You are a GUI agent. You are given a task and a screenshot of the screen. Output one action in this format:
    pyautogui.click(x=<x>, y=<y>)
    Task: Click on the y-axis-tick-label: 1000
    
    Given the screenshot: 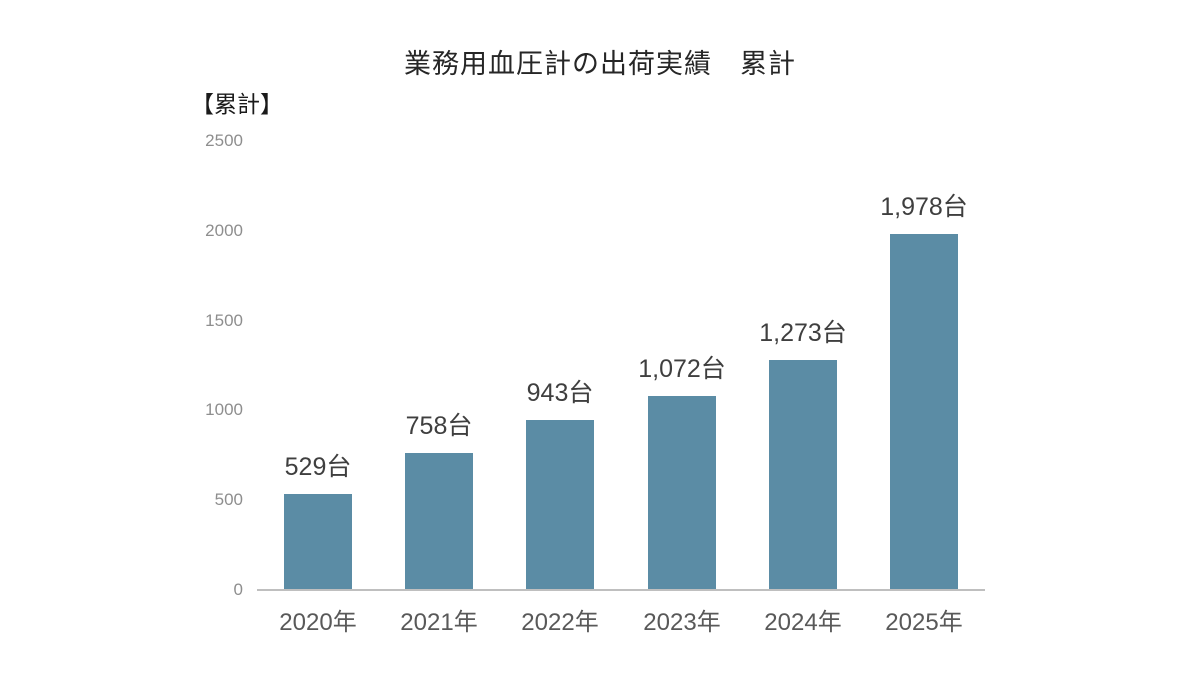 What is the action you would take?
    pyautogui.click(x=224, y=410)
    